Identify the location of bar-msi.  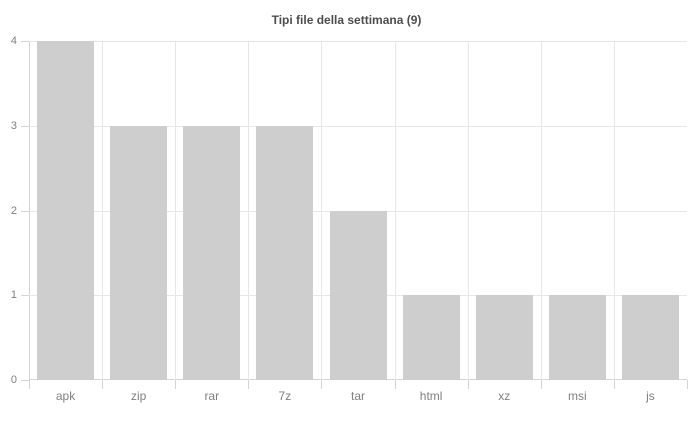
(577, 337).